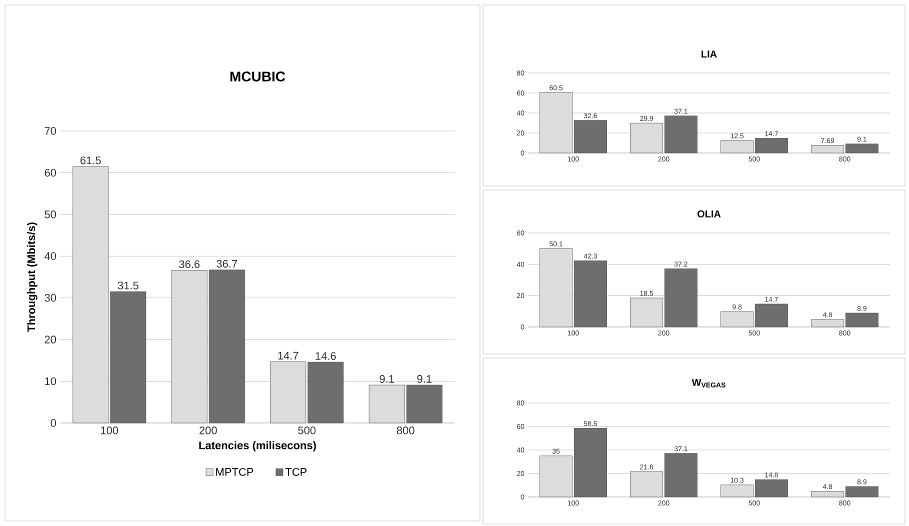  What do you see at coordinates (128, 286) in the screenshot?
I see `data-label: 31.5` at bounding box center [128, 286].